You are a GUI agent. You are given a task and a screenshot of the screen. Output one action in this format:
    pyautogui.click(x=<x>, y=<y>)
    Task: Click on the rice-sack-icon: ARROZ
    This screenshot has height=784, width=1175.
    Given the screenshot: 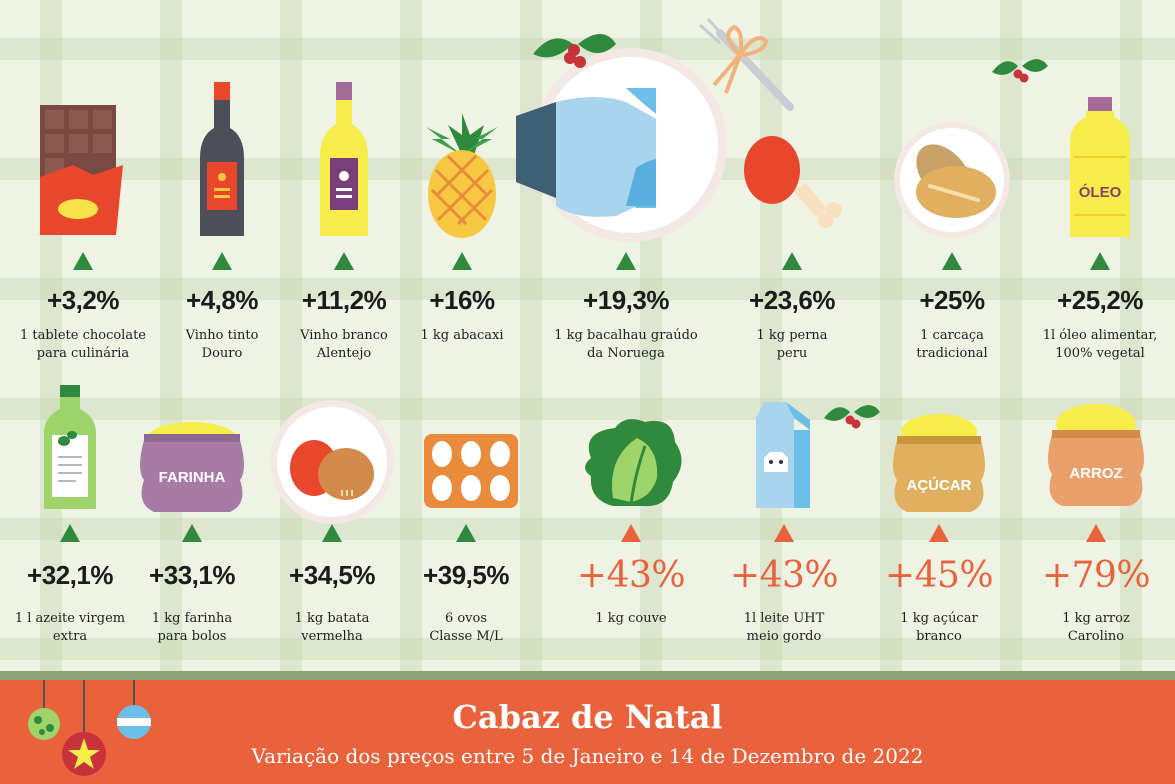 What is the action you would take?
    pyautogui.click(x=1096, y=455)
    